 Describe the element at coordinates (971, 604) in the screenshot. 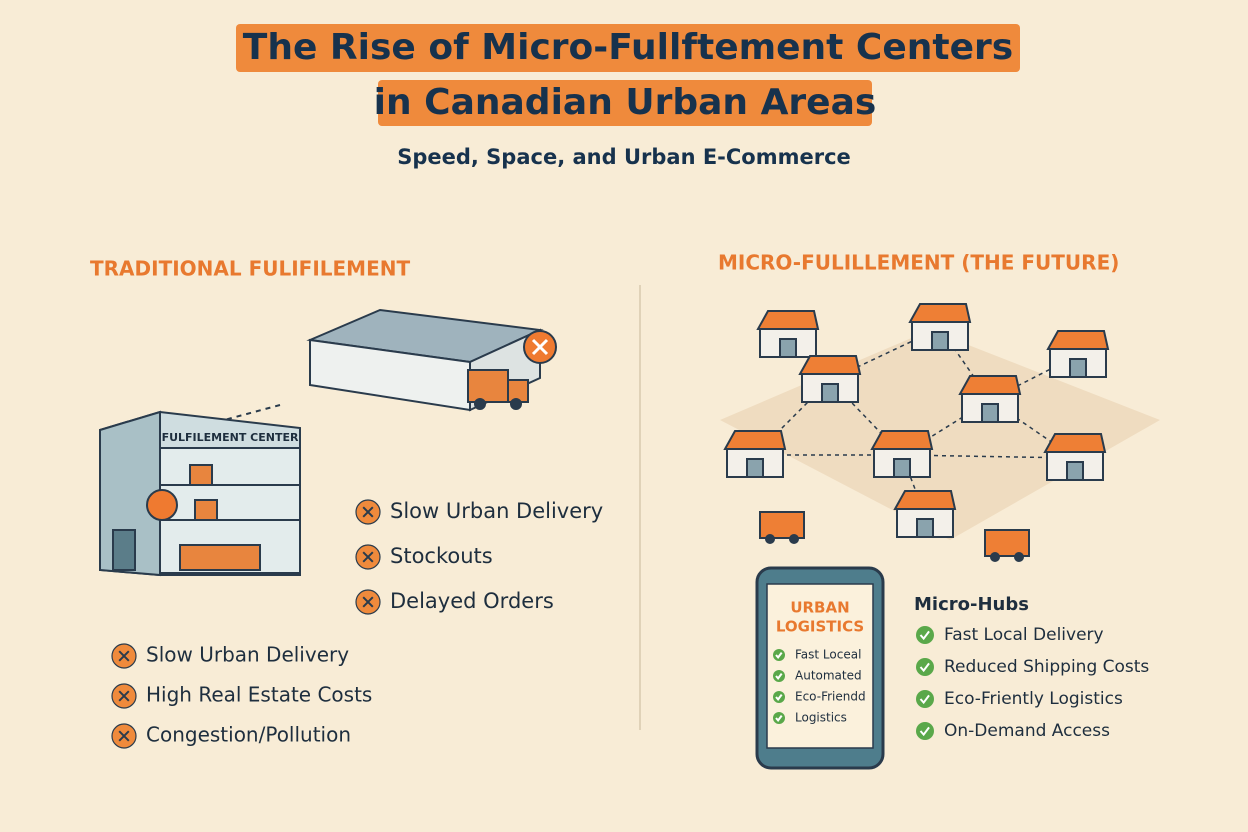

I see `hubs-title: Micro-Hubs` at that location.